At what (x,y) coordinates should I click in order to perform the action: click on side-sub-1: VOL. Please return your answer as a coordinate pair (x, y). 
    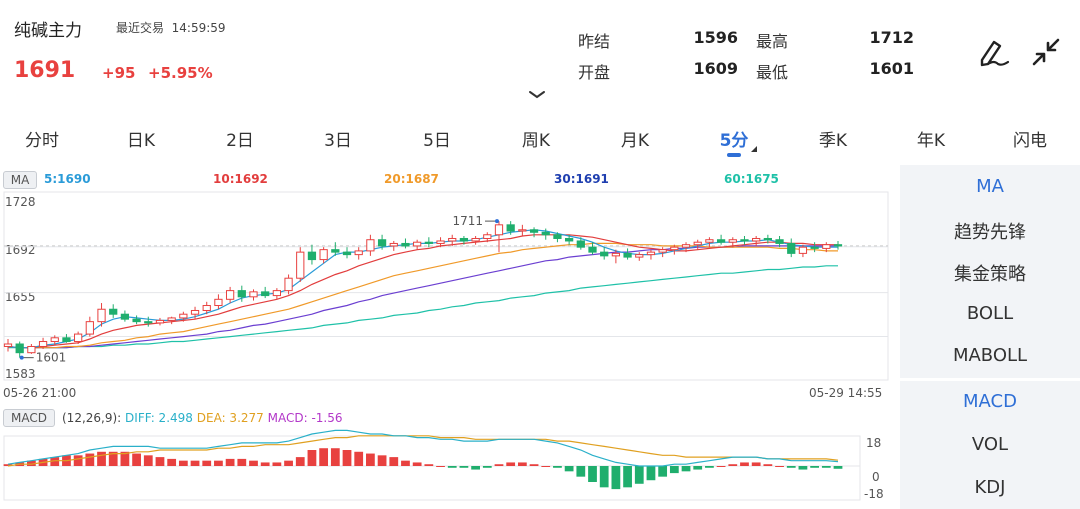
    Looking at the image, I should click on (990, 444).